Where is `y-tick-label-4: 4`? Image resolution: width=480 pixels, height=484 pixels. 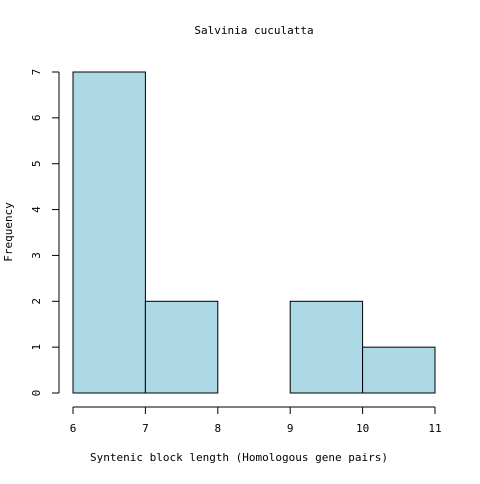
y-tick-label-4: 4 is located at coordinates (36, 209).